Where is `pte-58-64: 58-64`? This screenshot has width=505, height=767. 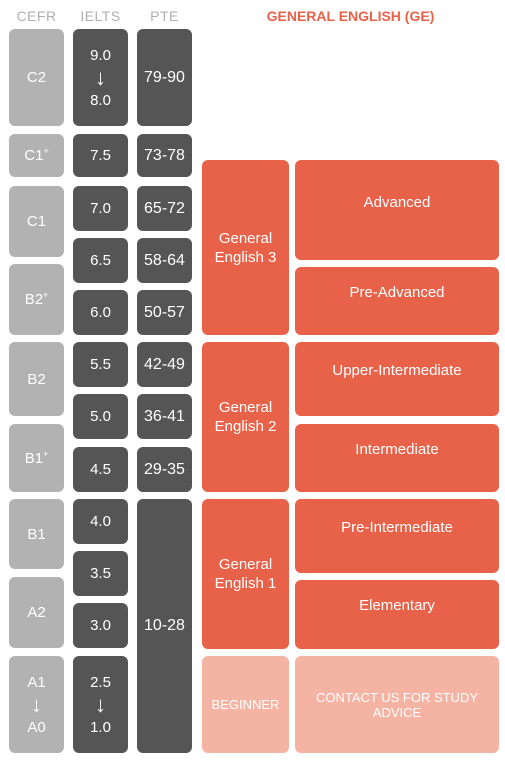
pte-58-64: 58-64 is located at coordinates (164, 260).